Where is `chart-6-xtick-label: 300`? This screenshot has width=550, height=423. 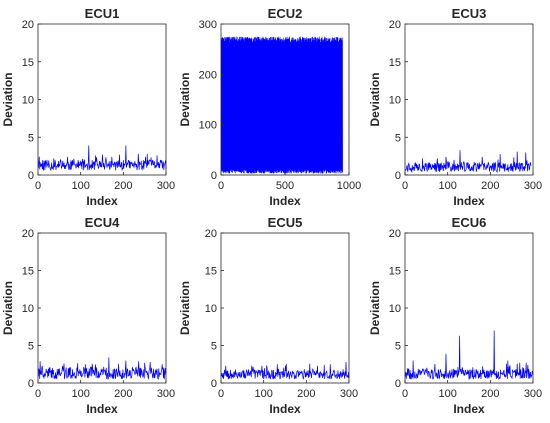
chart-6-xtick-label: 300 is located at coordinates (533, 394).